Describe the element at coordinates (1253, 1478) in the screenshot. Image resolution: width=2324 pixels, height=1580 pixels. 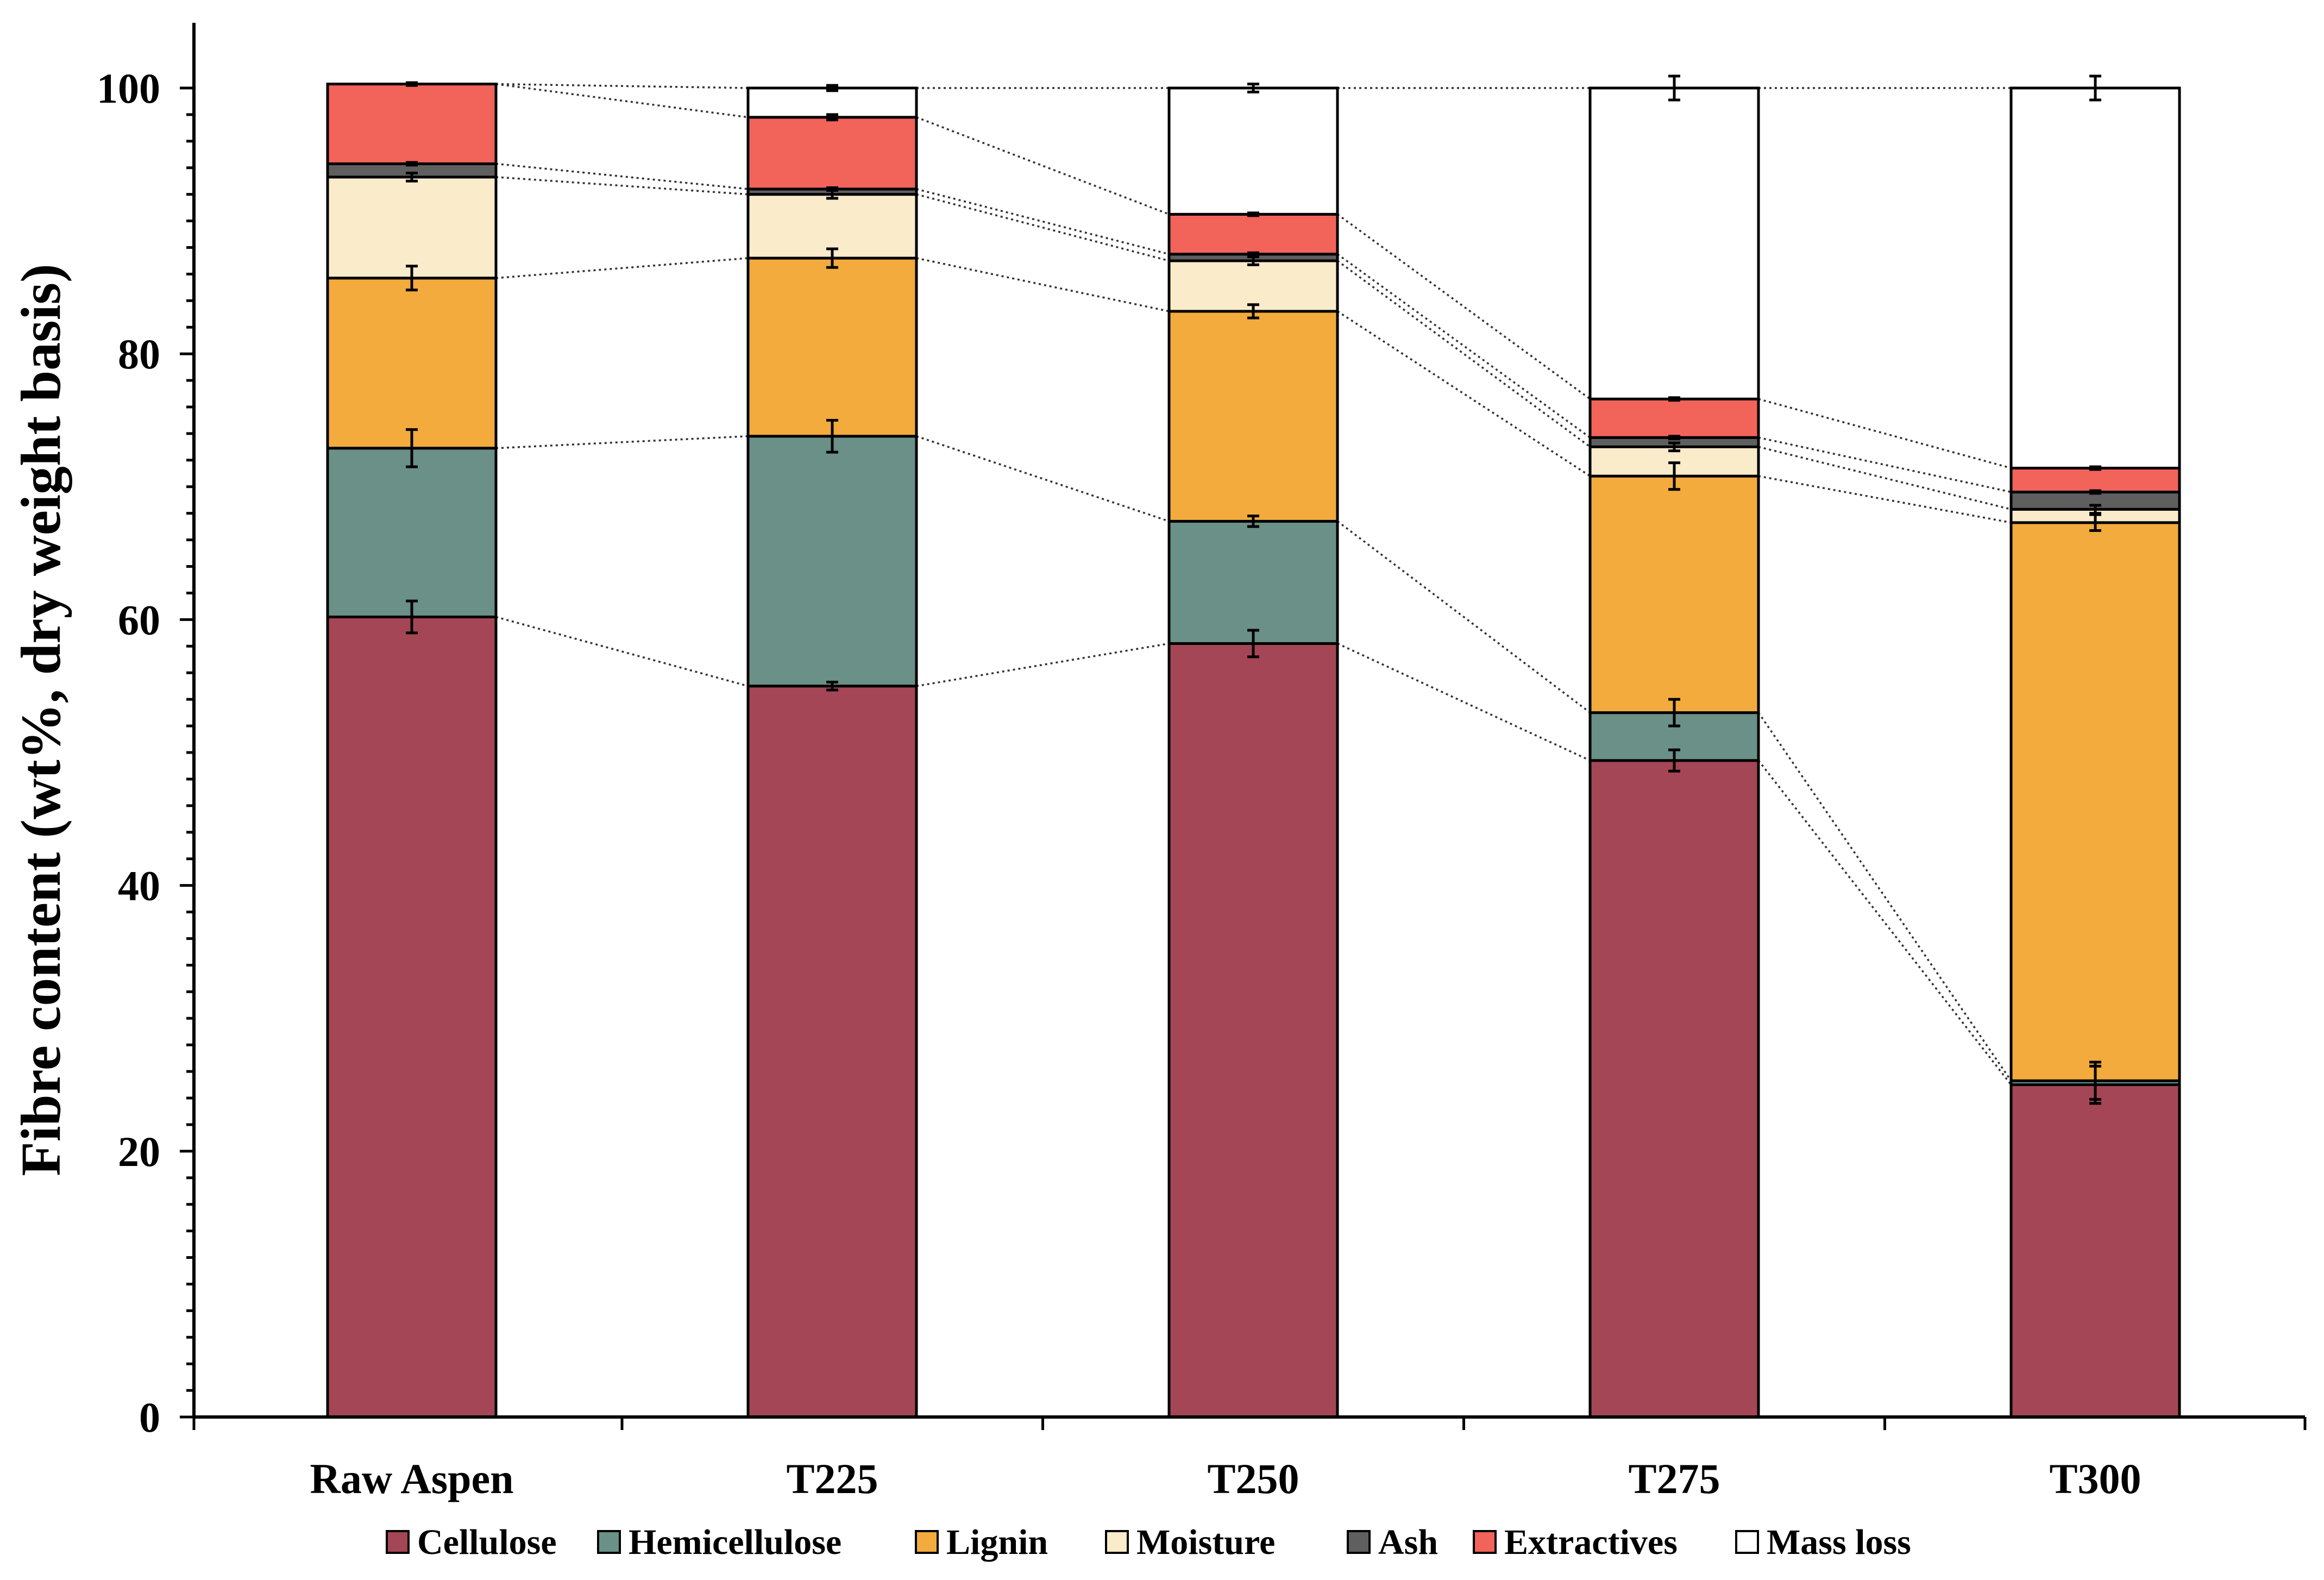
I see `x-tick-label-t250: T250` at that location.